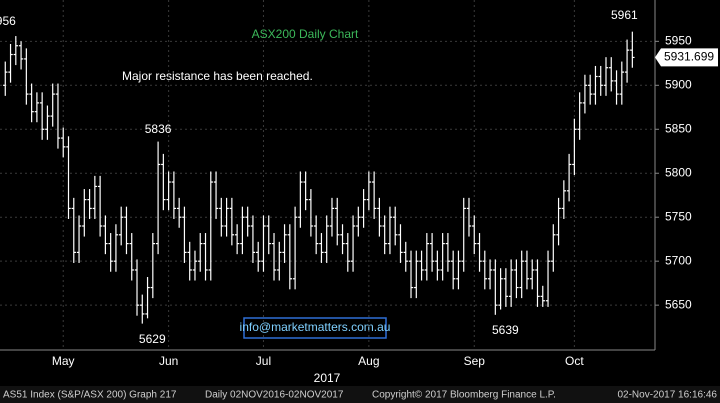  Describe the element at coordinates (678, 41) in the screenshot. I see `y-tick-label: 5950` at that location.